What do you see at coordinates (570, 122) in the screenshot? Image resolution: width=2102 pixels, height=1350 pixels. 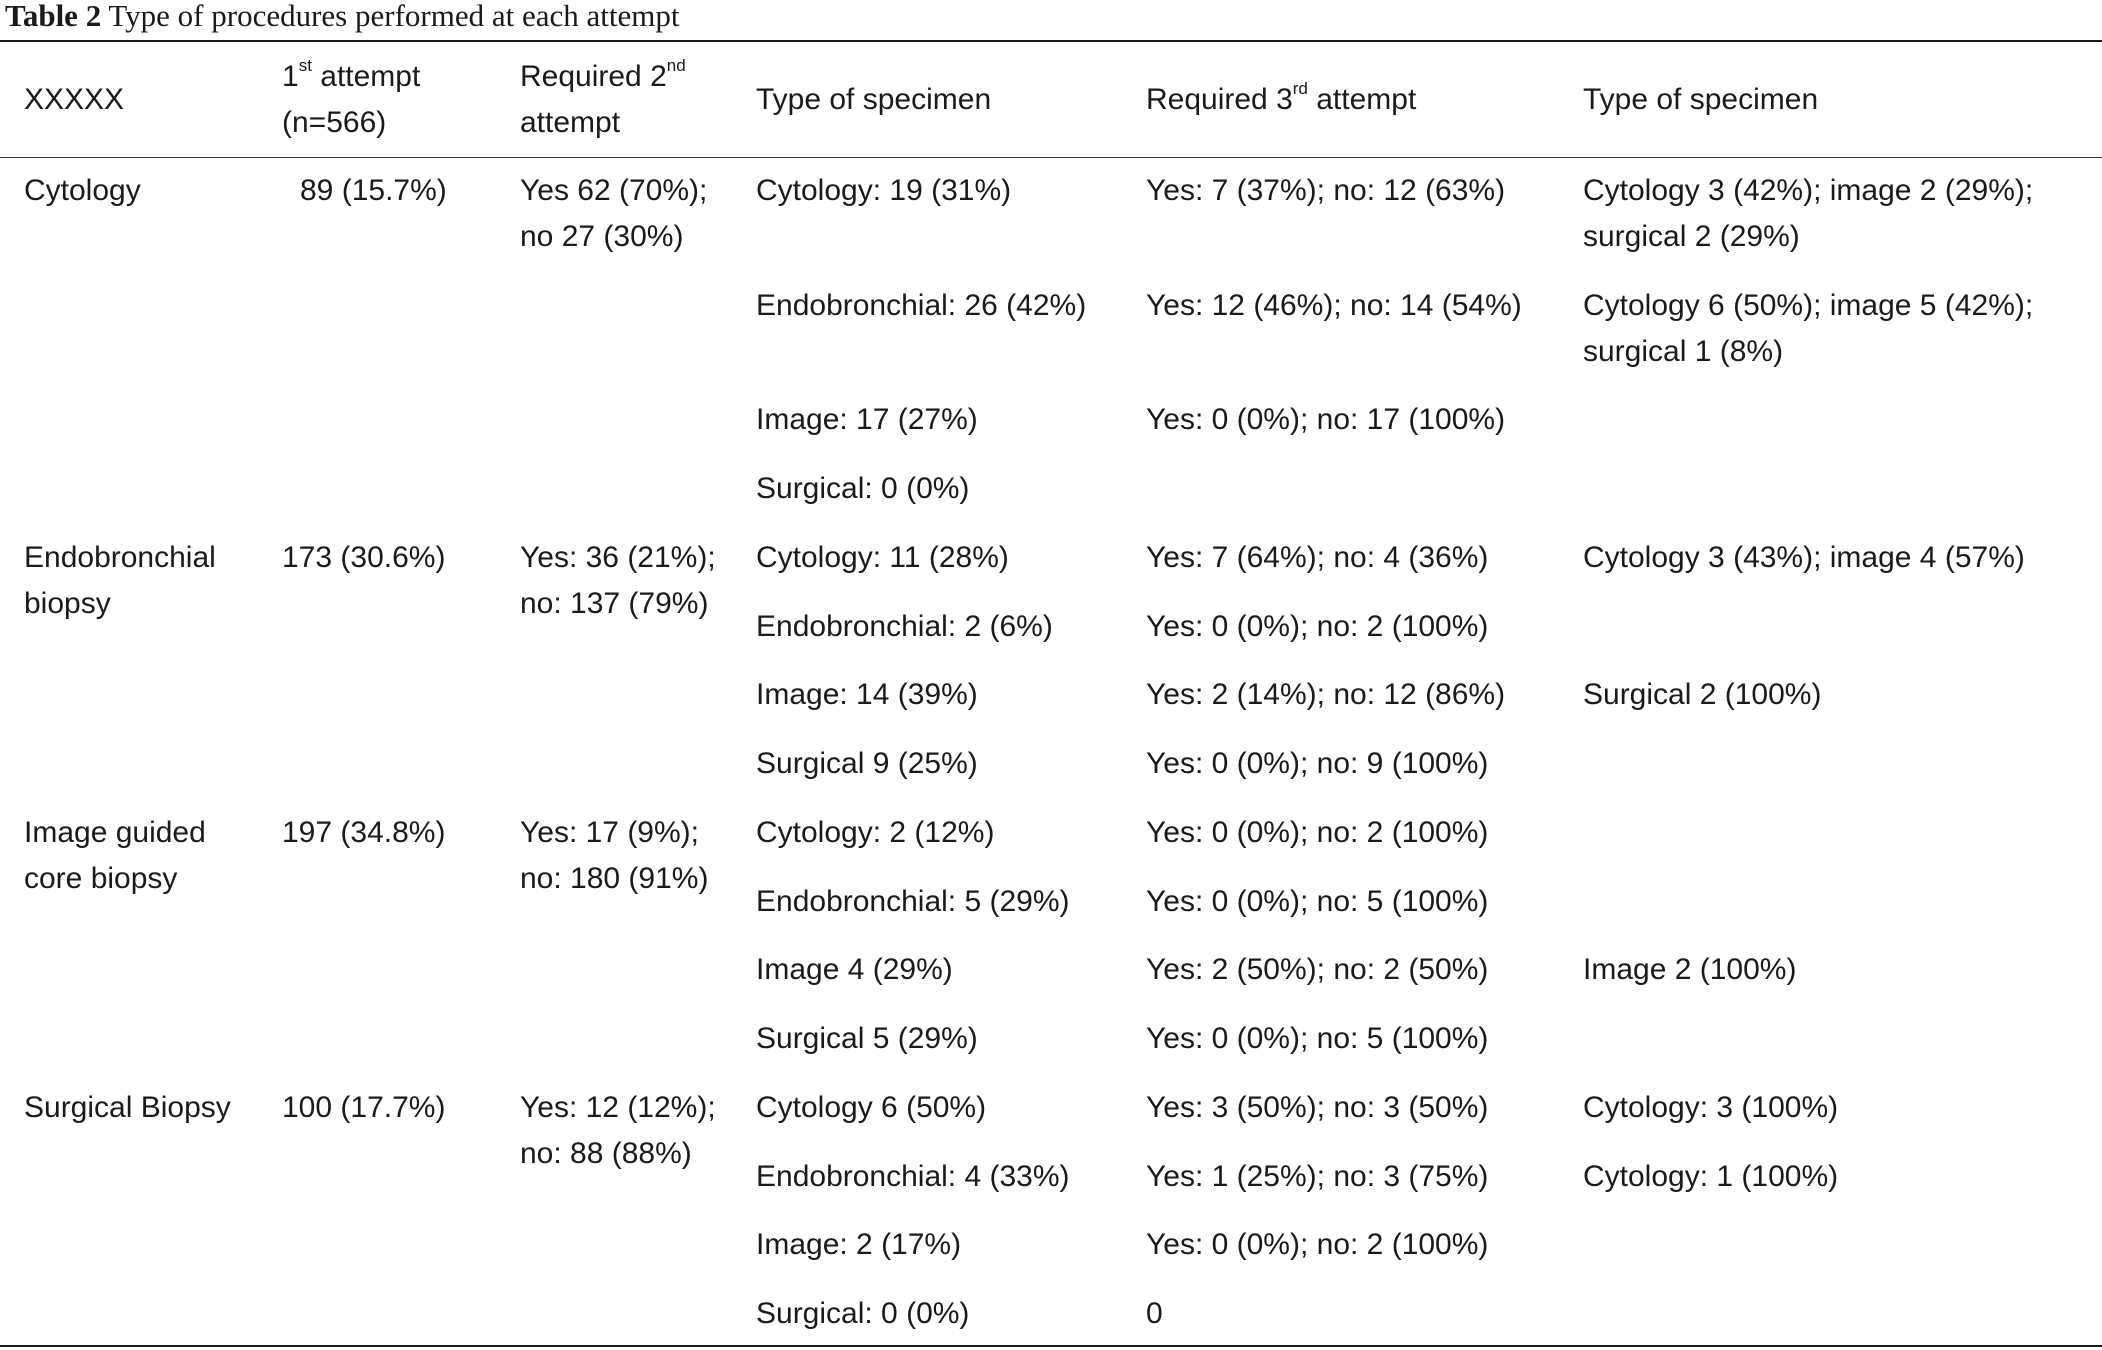 I see `header-required-second-line2: attempt` at bounding box center [570, 122].